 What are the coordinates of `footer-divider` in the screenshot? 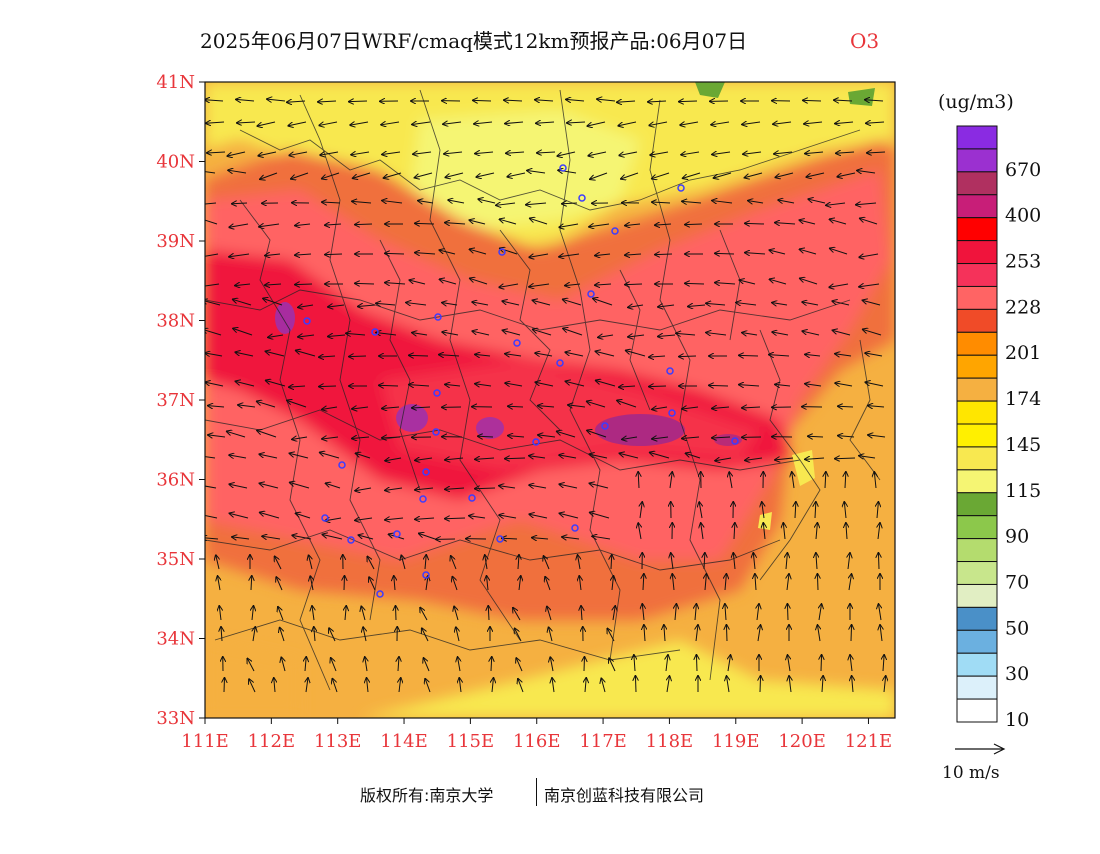 It's located at (536, 792).